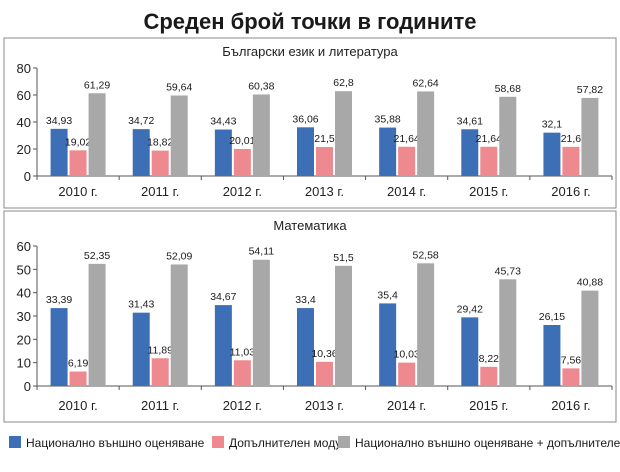 This screenshot has height=472, width=620. I want to click on data-label: 10,36, so click(324, 354).